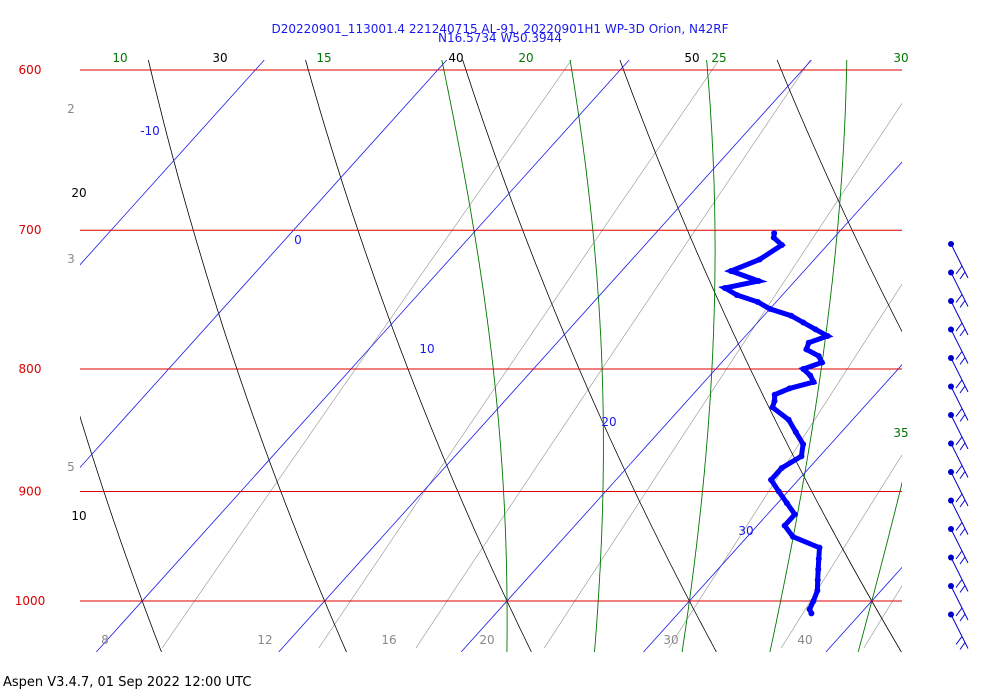  What do you see at coordinates (71, 467) in the screenshot?
I see `mixing-ratio-label: 5` at bounding box center [71, 467].